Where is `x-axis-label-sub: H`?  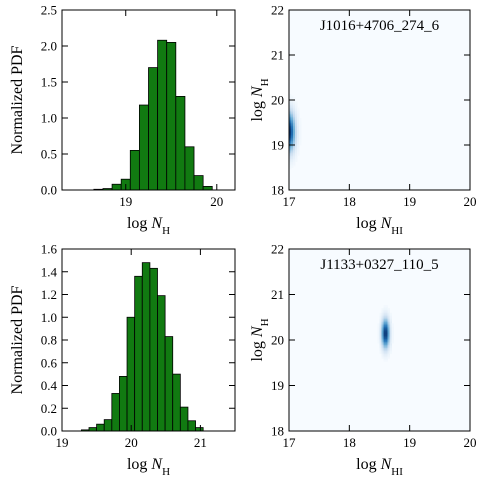
x-axis-label-sub: H is located at coordinates (166, 472).